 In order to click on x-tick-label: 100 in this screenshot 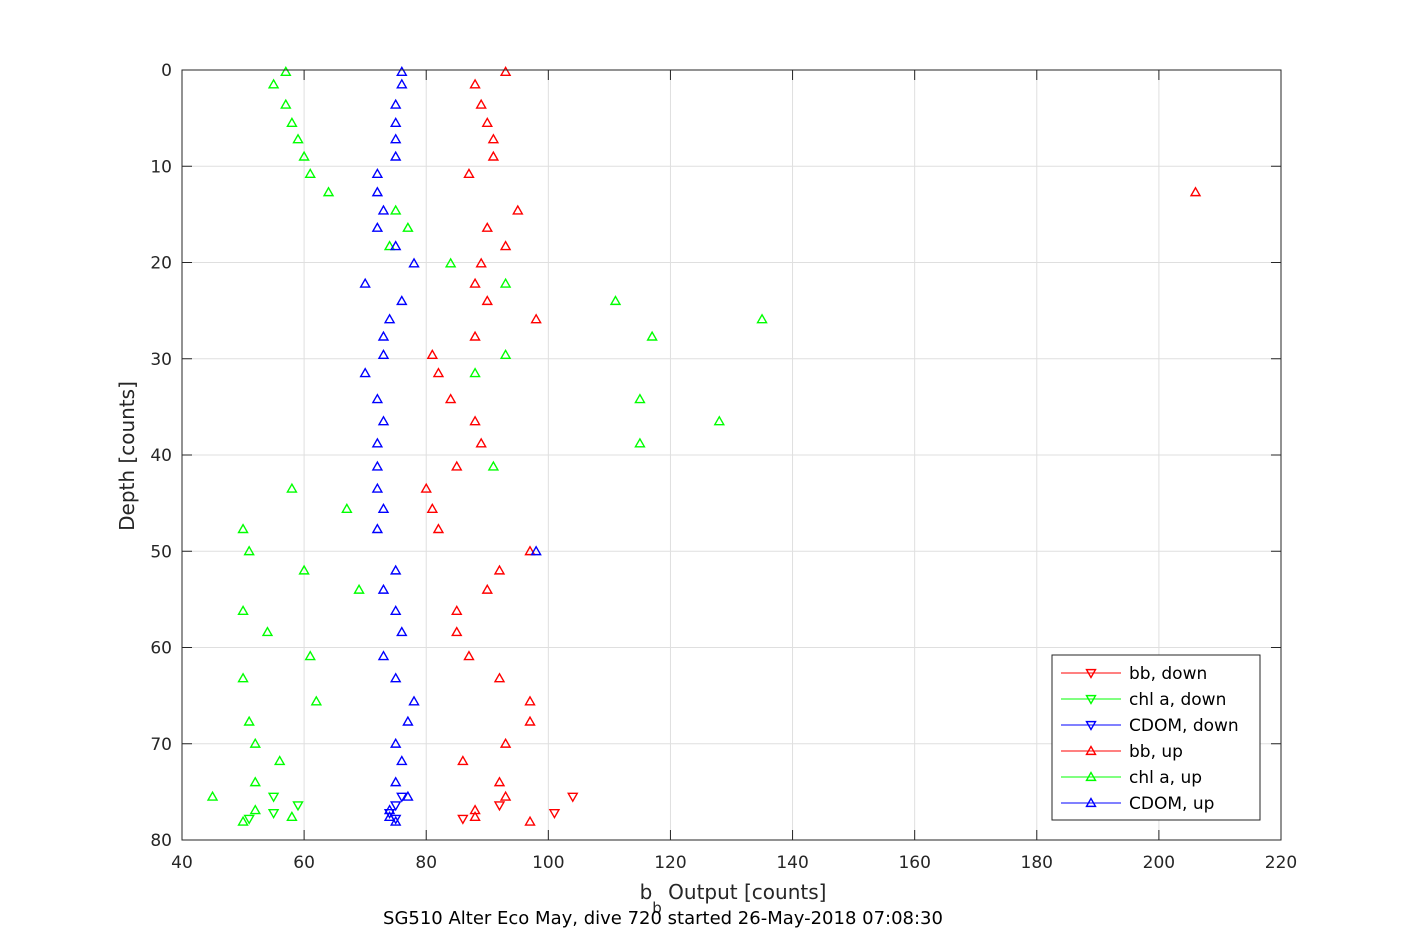, I will do `click(548, 863)`.